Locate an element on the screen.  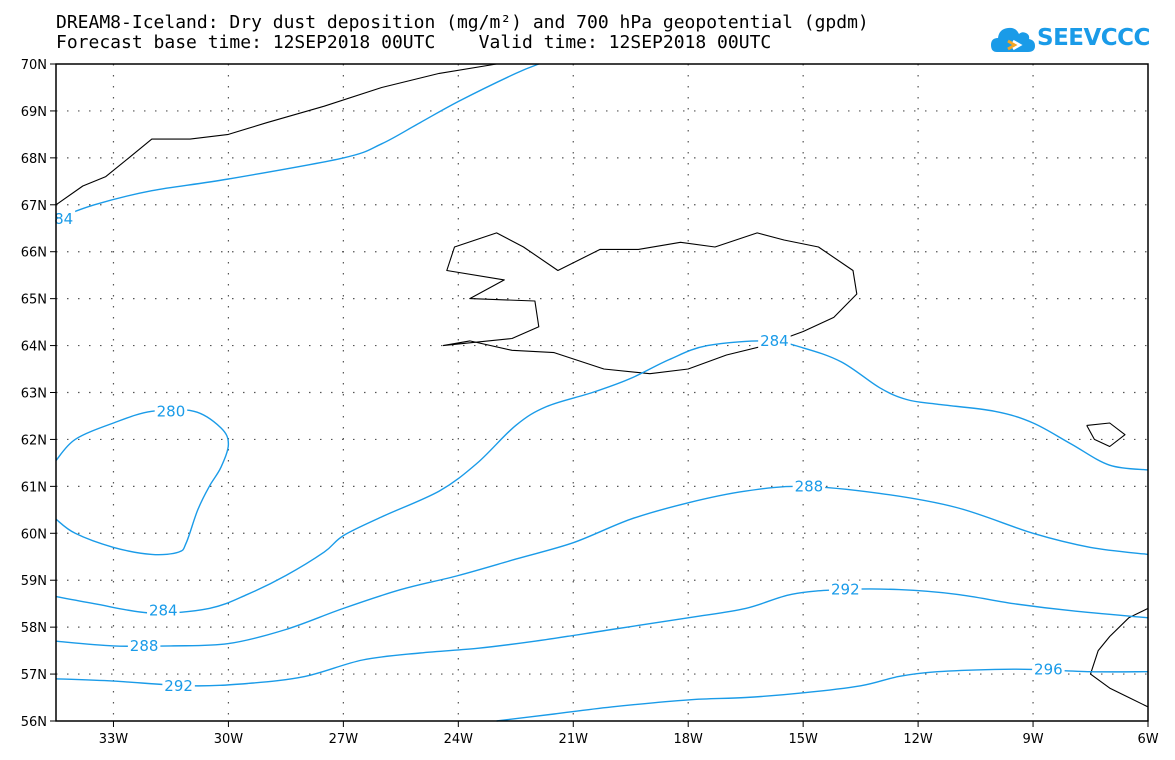
coastline-iceland is located at coordinates (650, 303).